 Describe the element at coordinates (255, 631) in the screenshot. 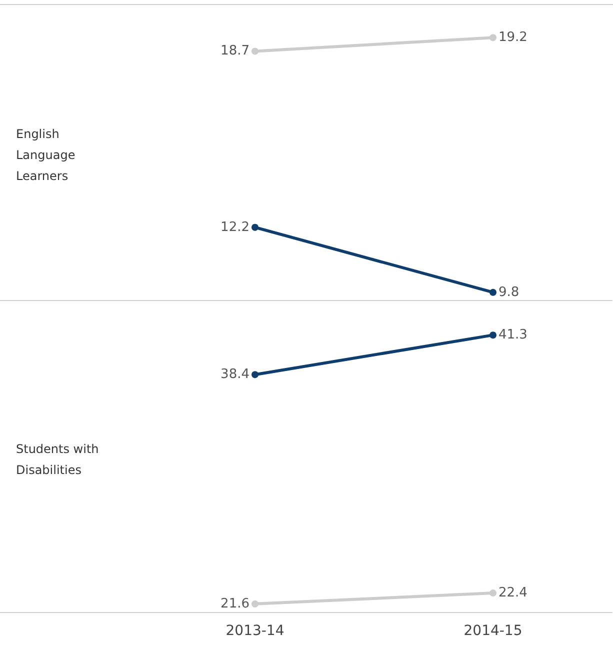

I see `x-tick-label: 2013-14` at that location.